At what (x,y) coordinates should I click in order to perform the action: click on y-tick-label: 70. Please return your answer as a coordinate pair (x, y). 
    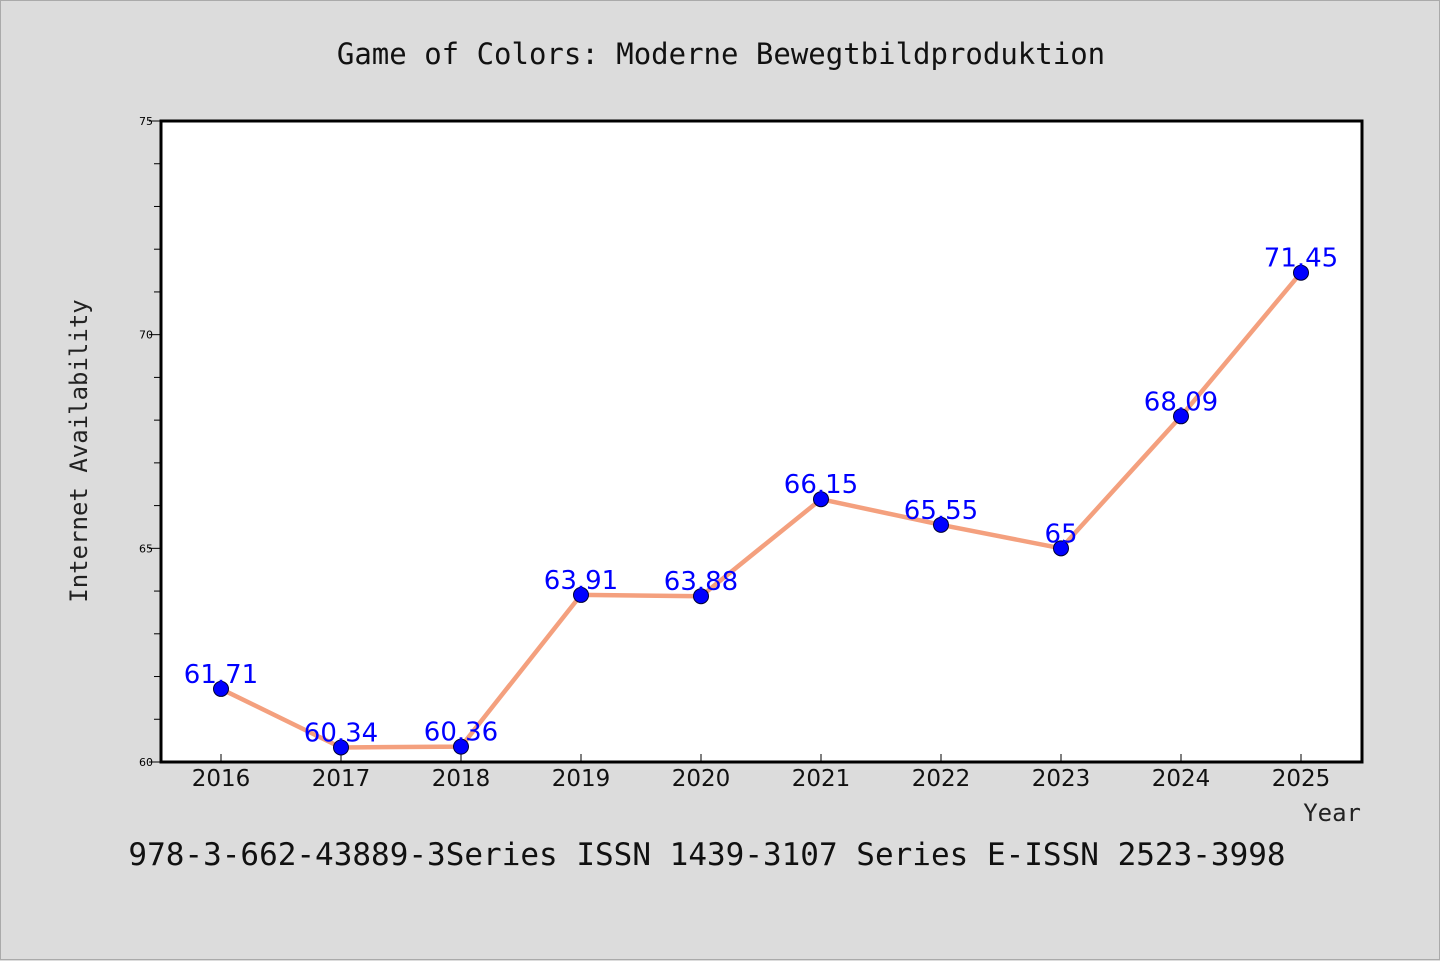
    Looking at the image, I should click on (146, 335).